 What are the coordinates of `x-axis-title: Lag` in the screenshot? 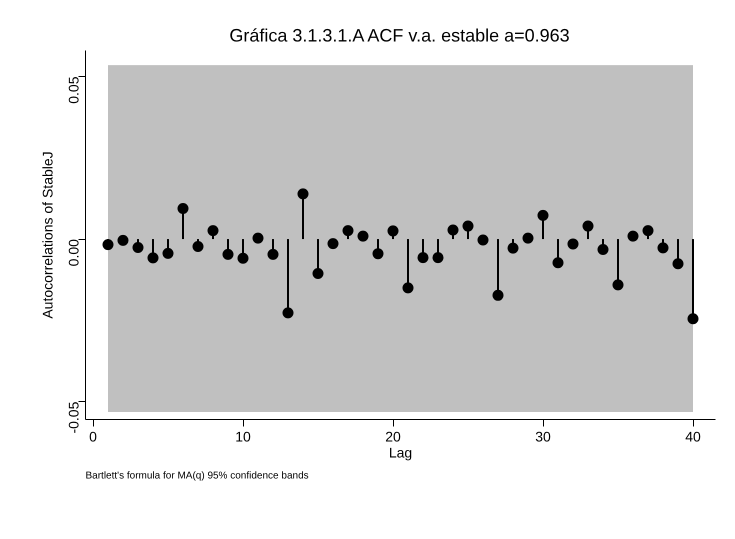 It's located at (400, 452).